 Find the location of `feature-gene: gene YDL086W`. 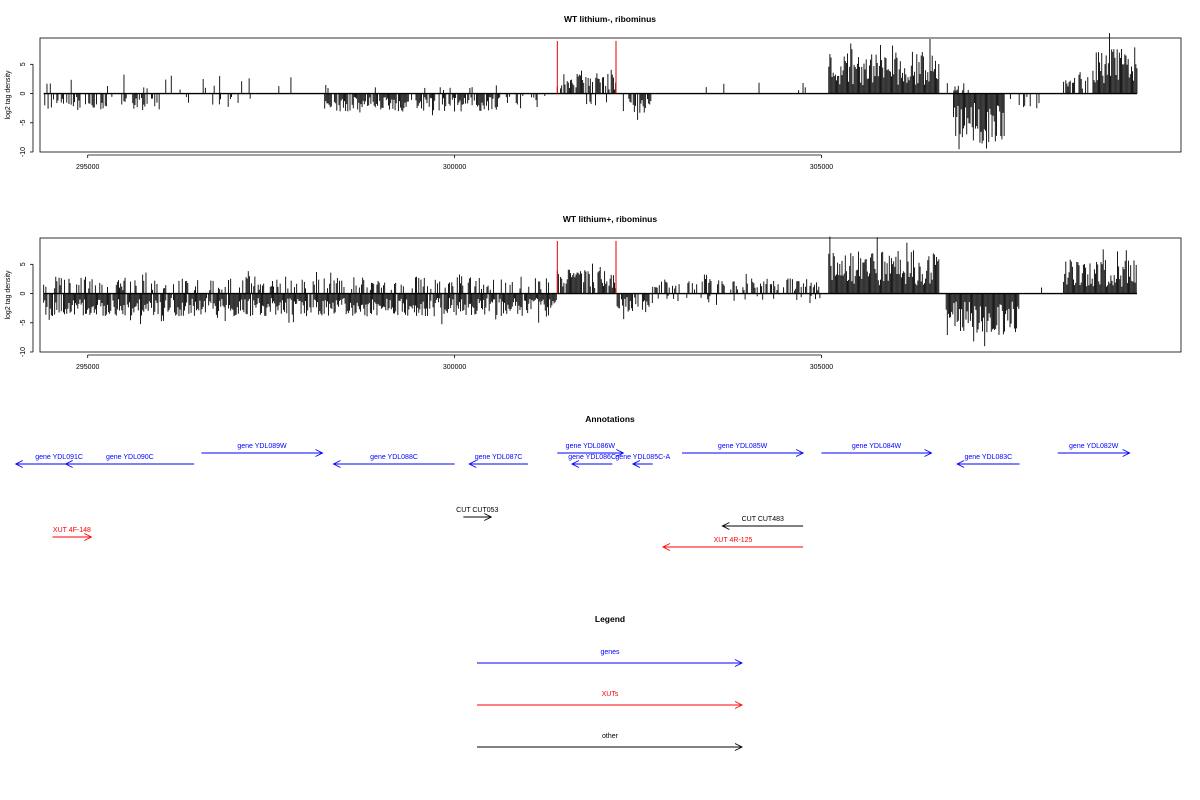

feature-gene: gene YDL086W is located at coordinates (591, 450).